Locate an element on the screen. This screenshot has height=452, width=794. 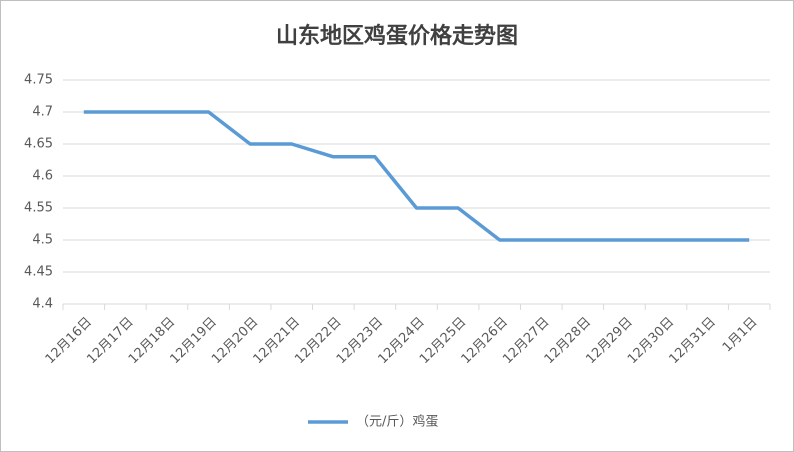
y-tick-label: 4.65 is located at coordinates (38, 144).